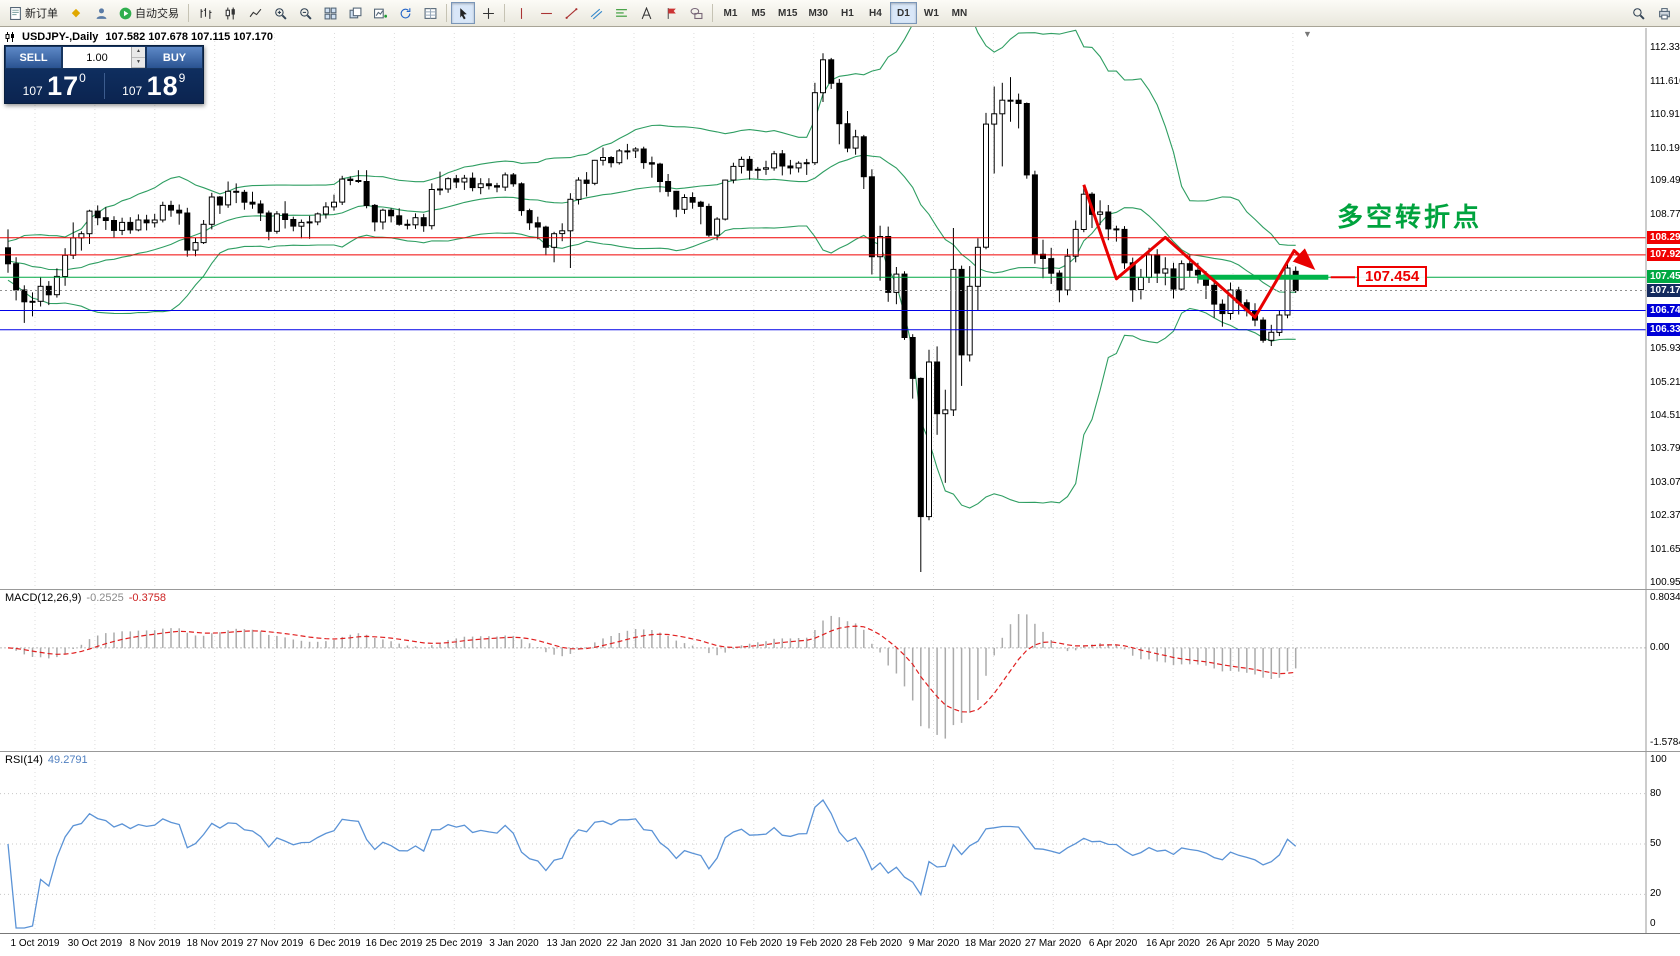 The width and height of the screenshot is (1680, 956). Describe the element at coordinates (104, 598) in the screenshot. I see `macd-main-value: -0.2525` at that location.